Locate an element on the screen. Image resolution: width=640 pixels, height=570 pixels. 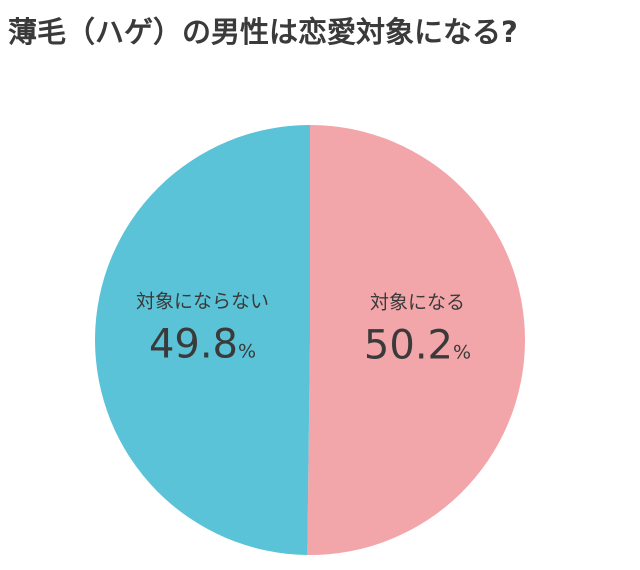
value-label: 50.2% is located at coordinates (417, 346).